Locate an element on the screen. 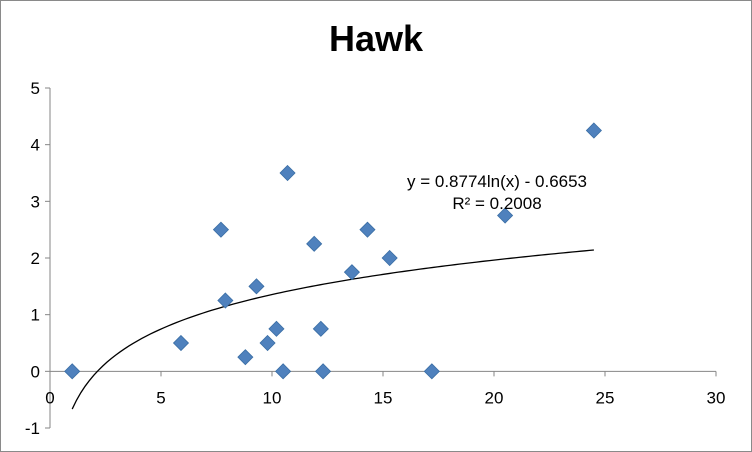 Image resolution: width=752 pixels, height=452 pixels. y-tick-label: 2 is located at coordinates (35, 258).